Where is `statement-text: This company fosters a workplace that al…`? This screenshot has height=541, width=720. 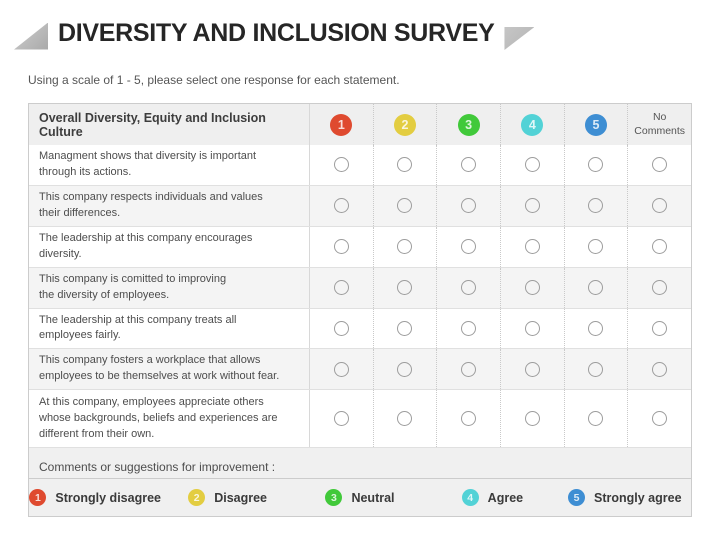
statement-text: This company fosters a workplace that al… is located at coordinates (159, 368).